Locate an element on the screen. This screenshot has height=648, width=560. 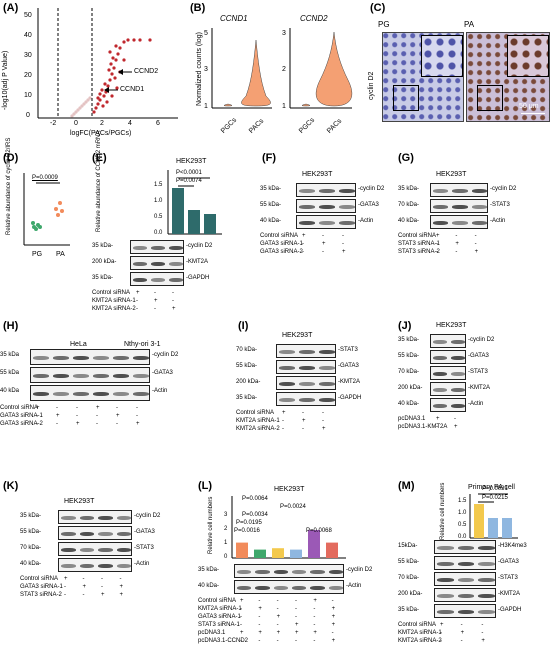
m-bar-svg is located at coordinates (493, 516).